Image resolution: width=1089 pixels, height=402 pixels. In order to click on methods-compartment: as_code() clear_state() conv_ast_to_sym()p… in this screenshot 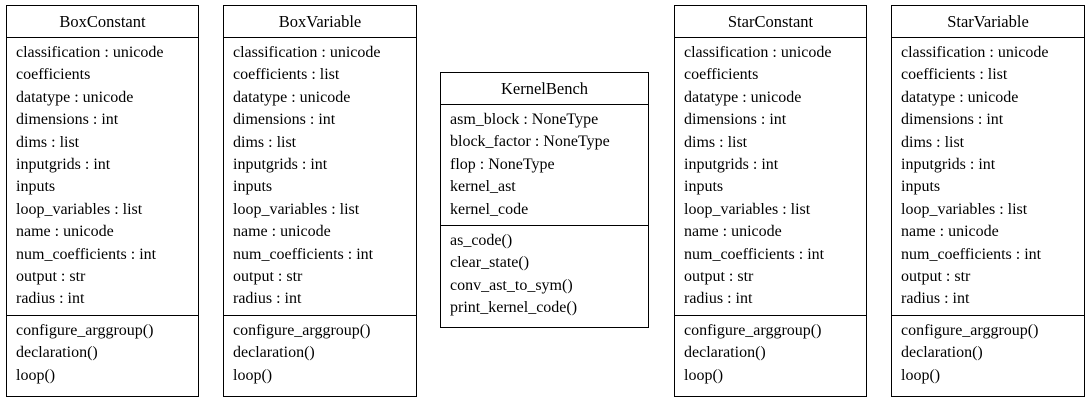, I will do `click(544, 275)`.